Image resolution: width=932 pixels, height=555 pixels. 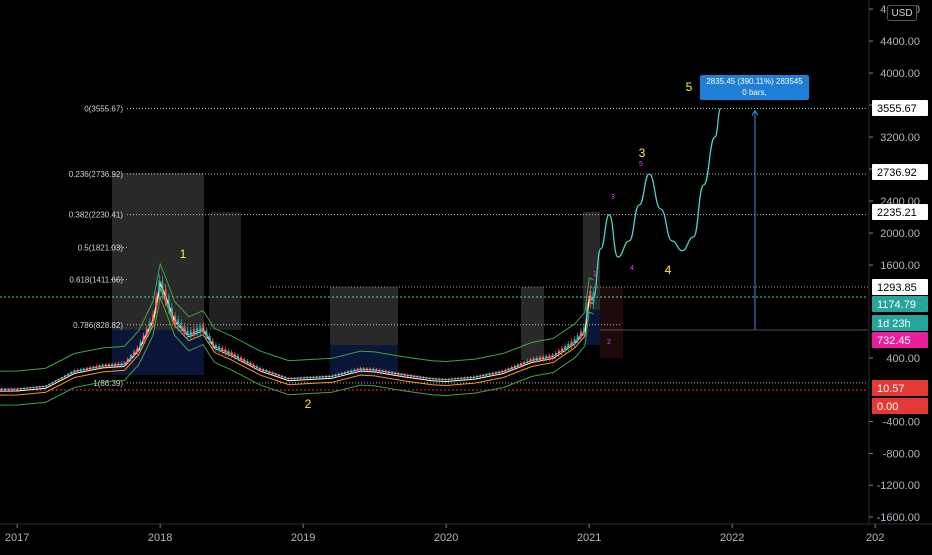 I want to click on y-tick-label: 2000.00, so click(x=900, y=234).